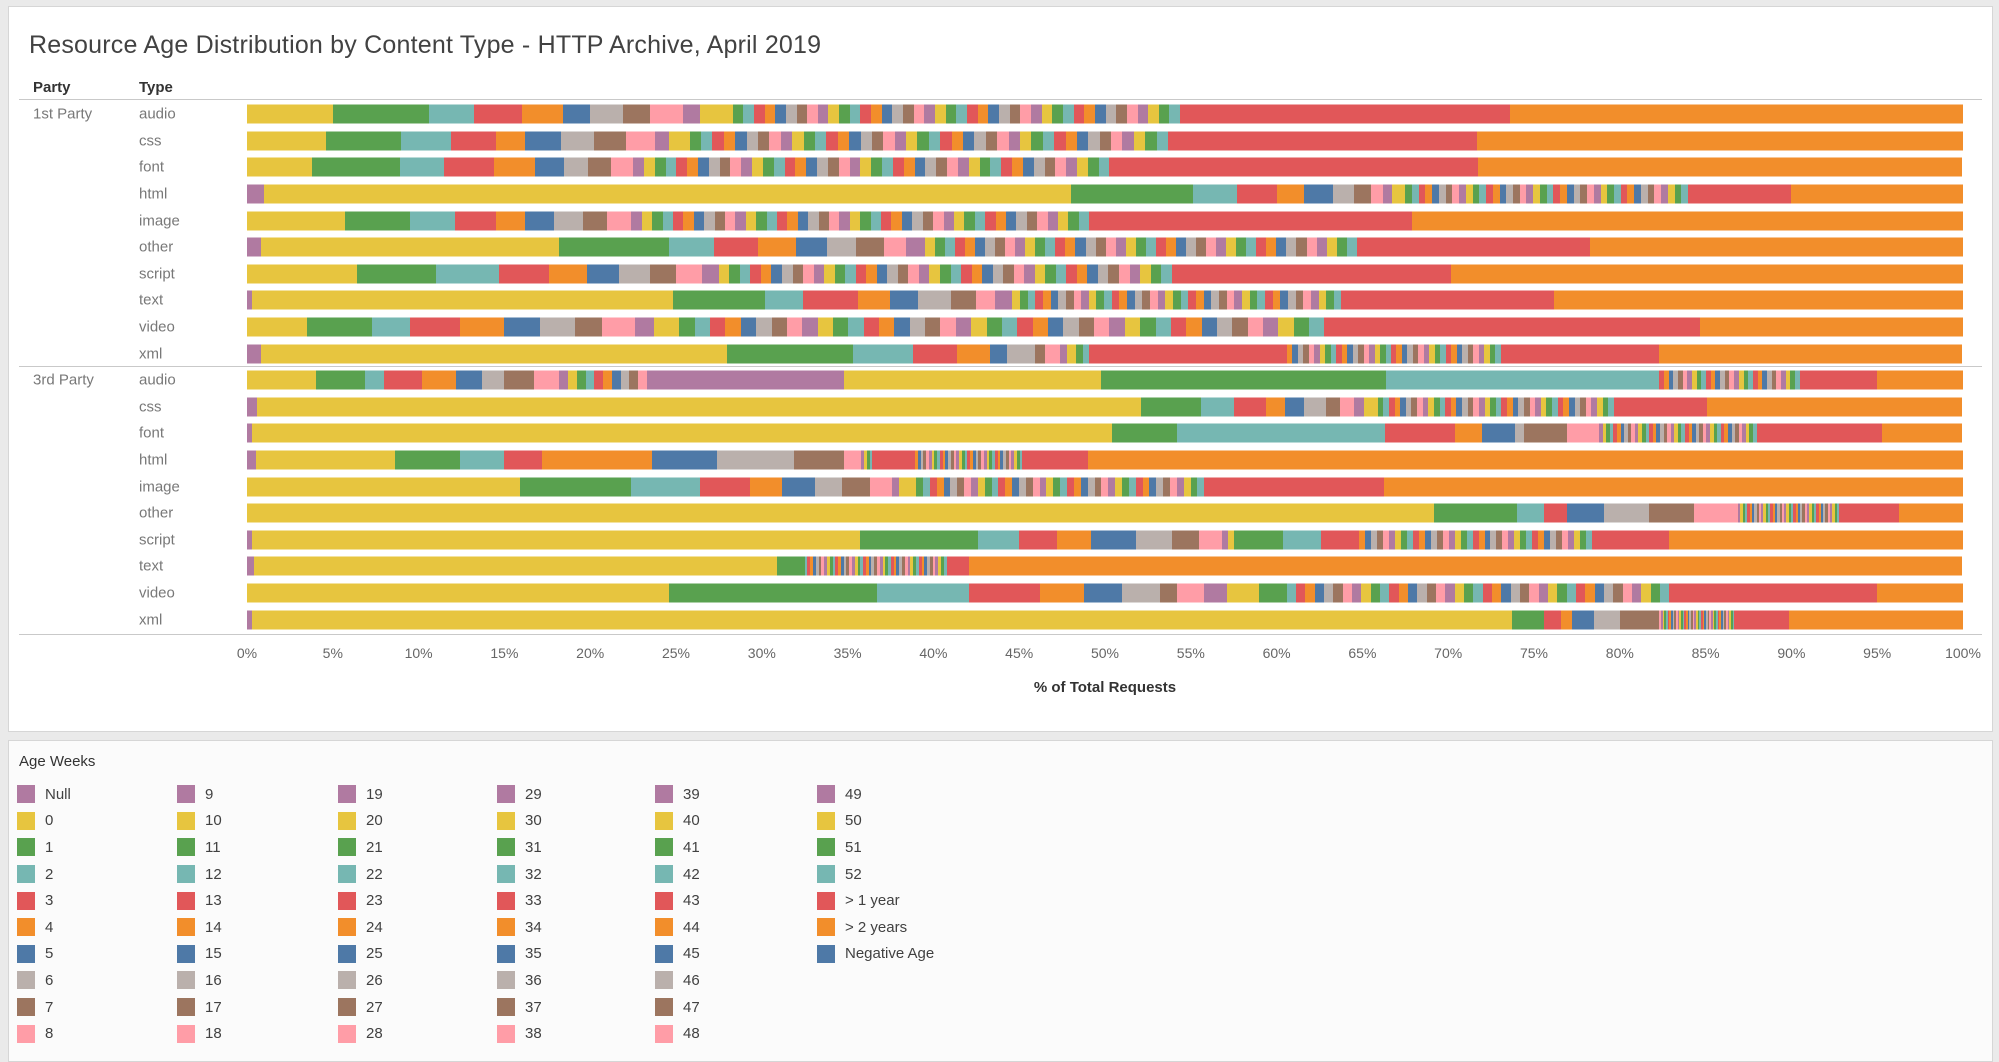  Describe the element at coordinates (360, 847) in the screenshot. I see `legend-item-21: 21` at that location.